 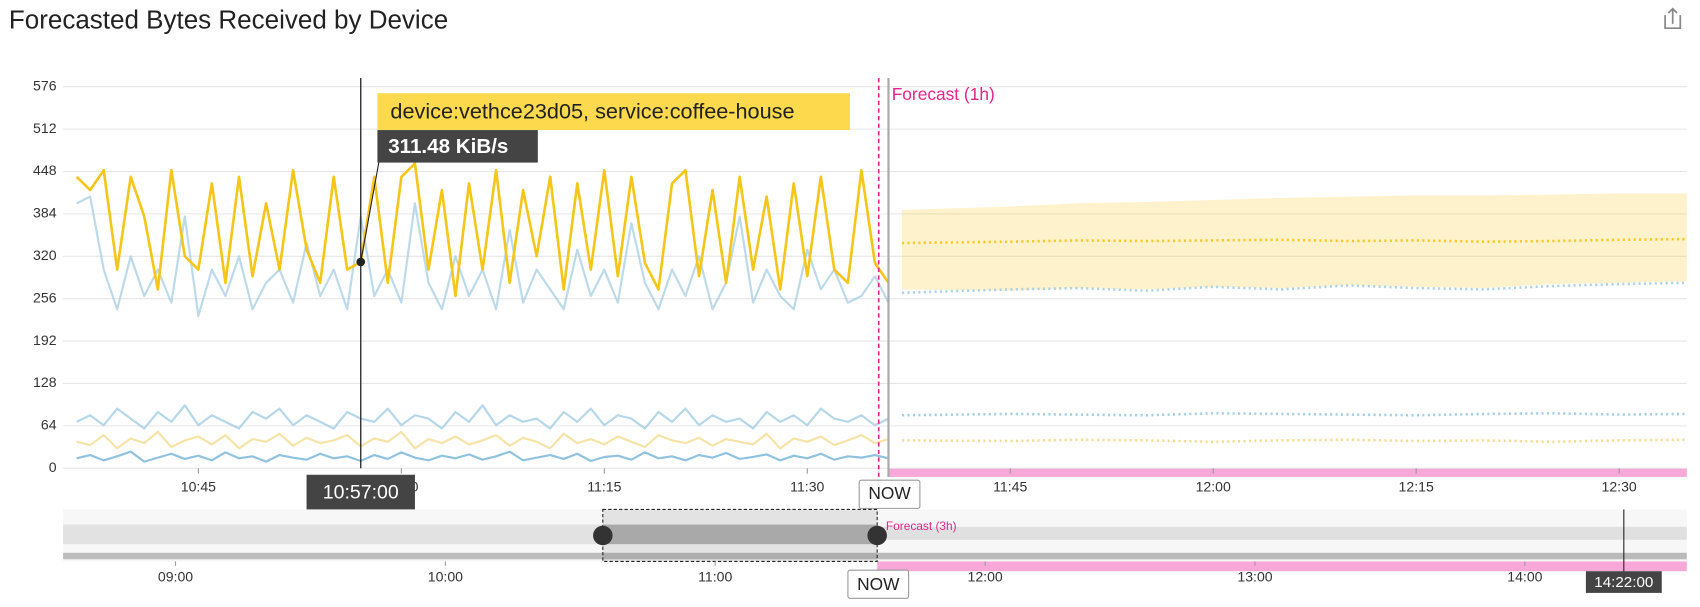 I want to click on navigator-tick-label: 14:00, so click(x=1524, y=576).